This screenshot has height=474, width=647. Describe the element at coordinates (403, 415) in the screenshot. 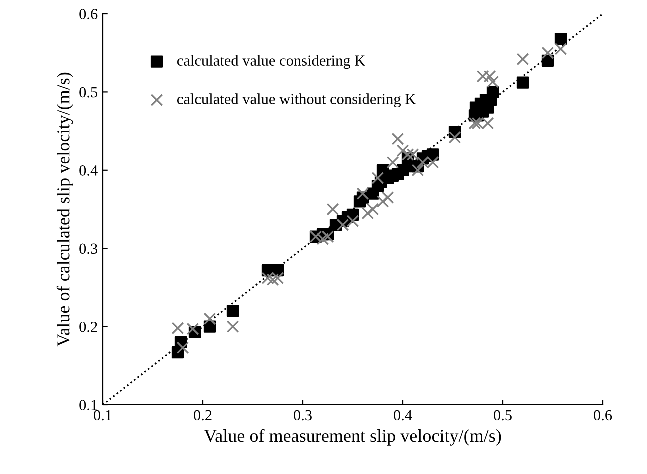

I see `x-tick-label: 0.4` at that location.